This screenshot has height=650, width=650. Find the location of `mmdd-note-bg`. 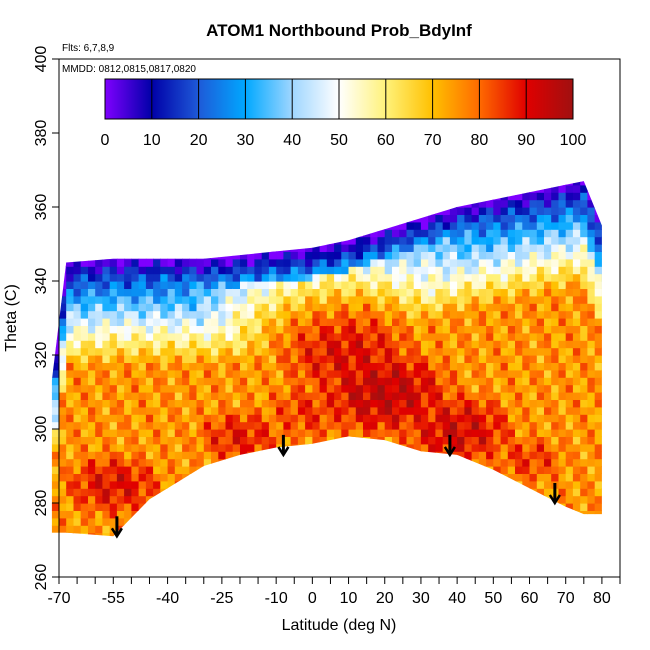

mmdd-note-bg is located at coordinates (147, 68).